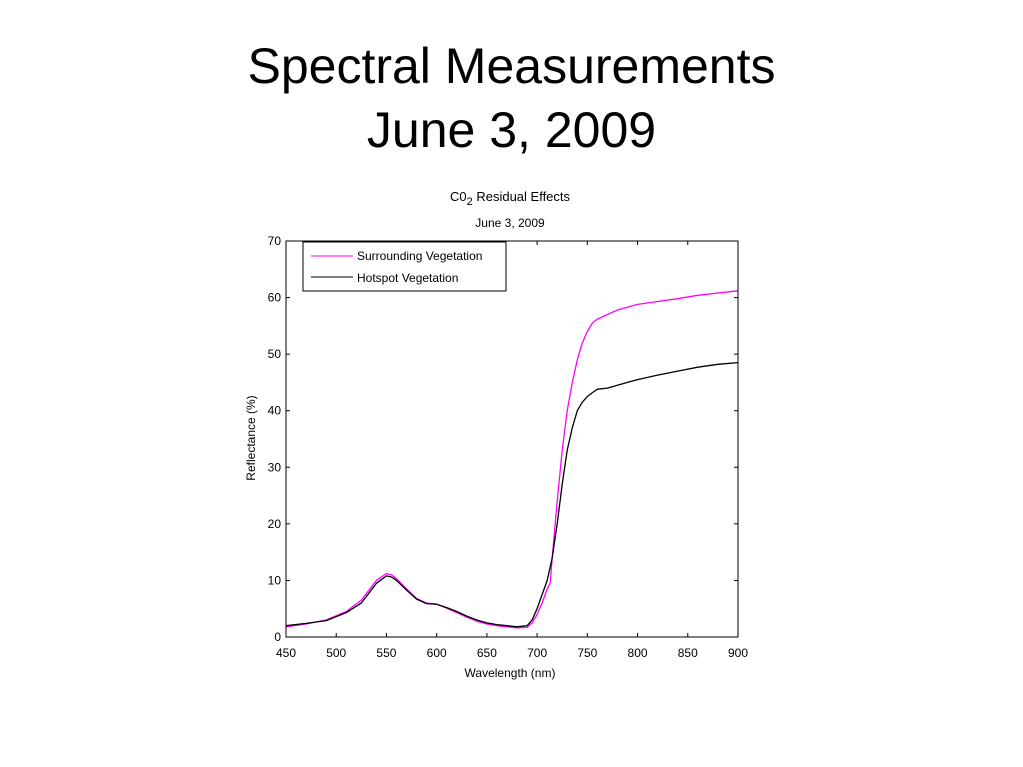  I want to click on y-tick-label: 40, so click(275, 411).